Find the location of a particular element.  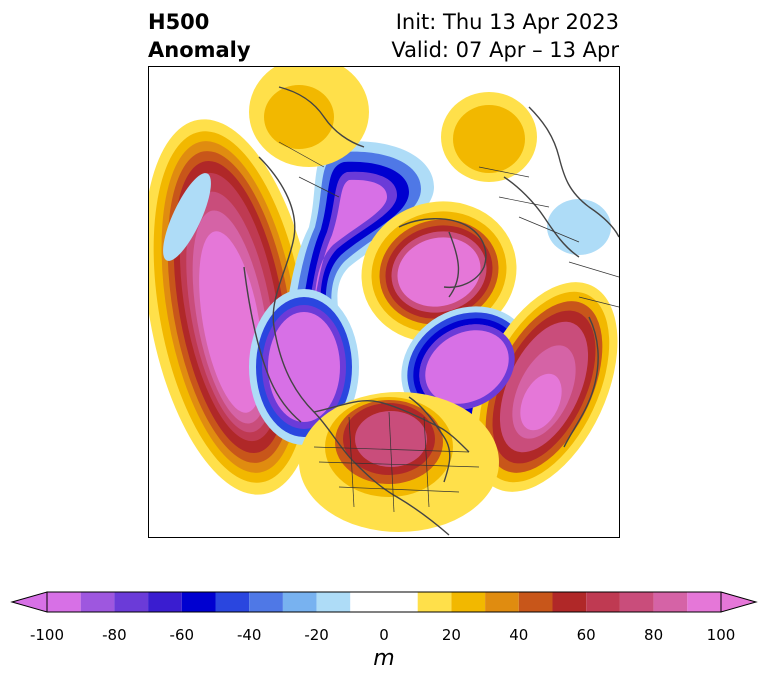

east-us-ridge is located at coordinates (399, 462).